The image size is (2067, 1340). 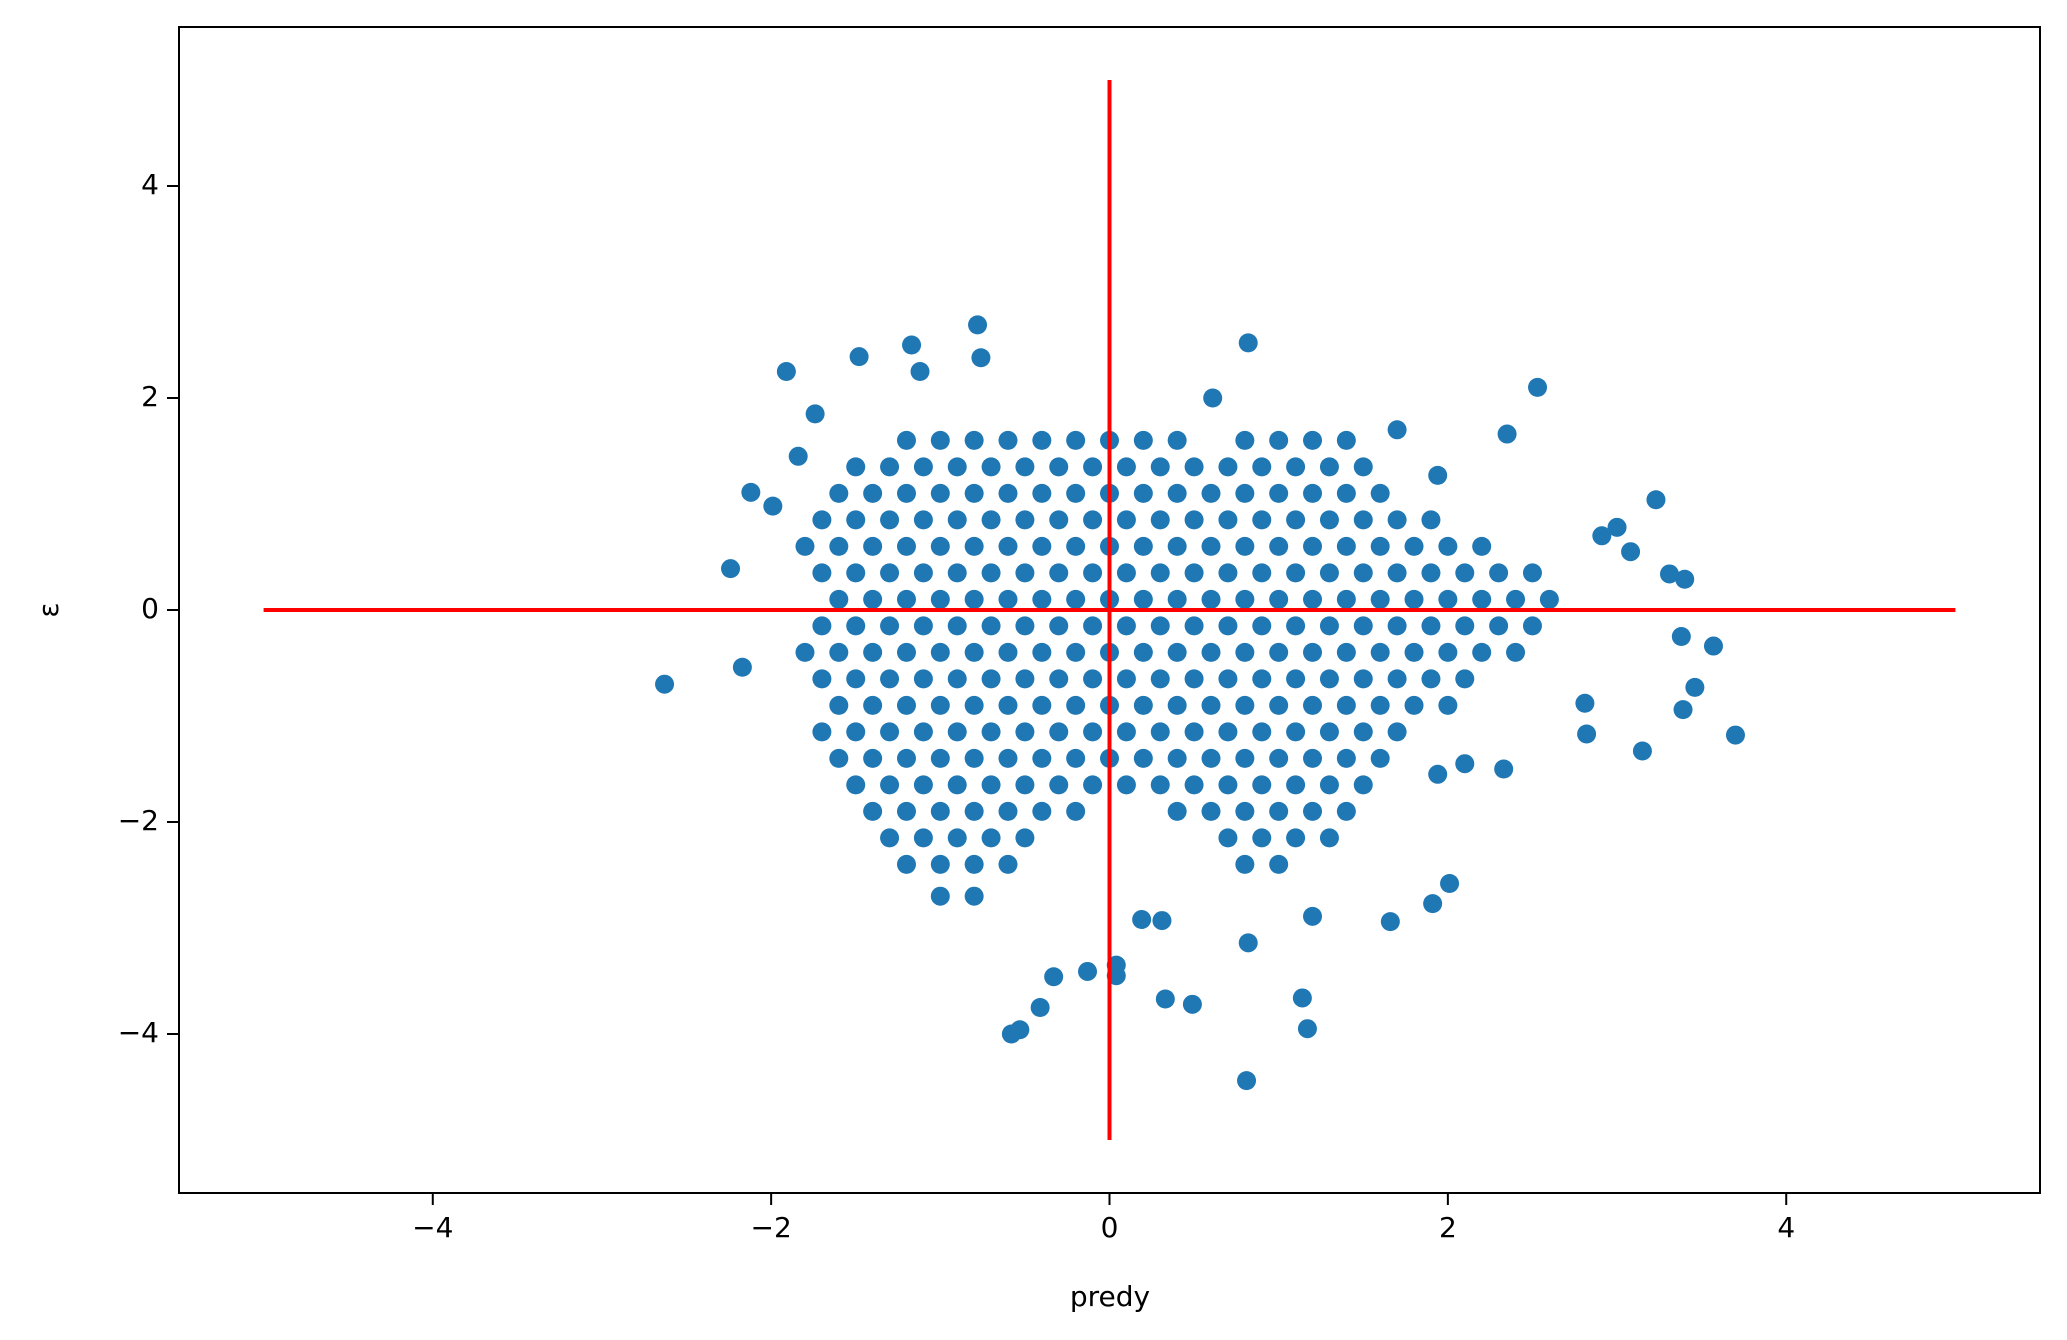 I want to click on x-tick-label: −2, so click(x=770, y=1227).